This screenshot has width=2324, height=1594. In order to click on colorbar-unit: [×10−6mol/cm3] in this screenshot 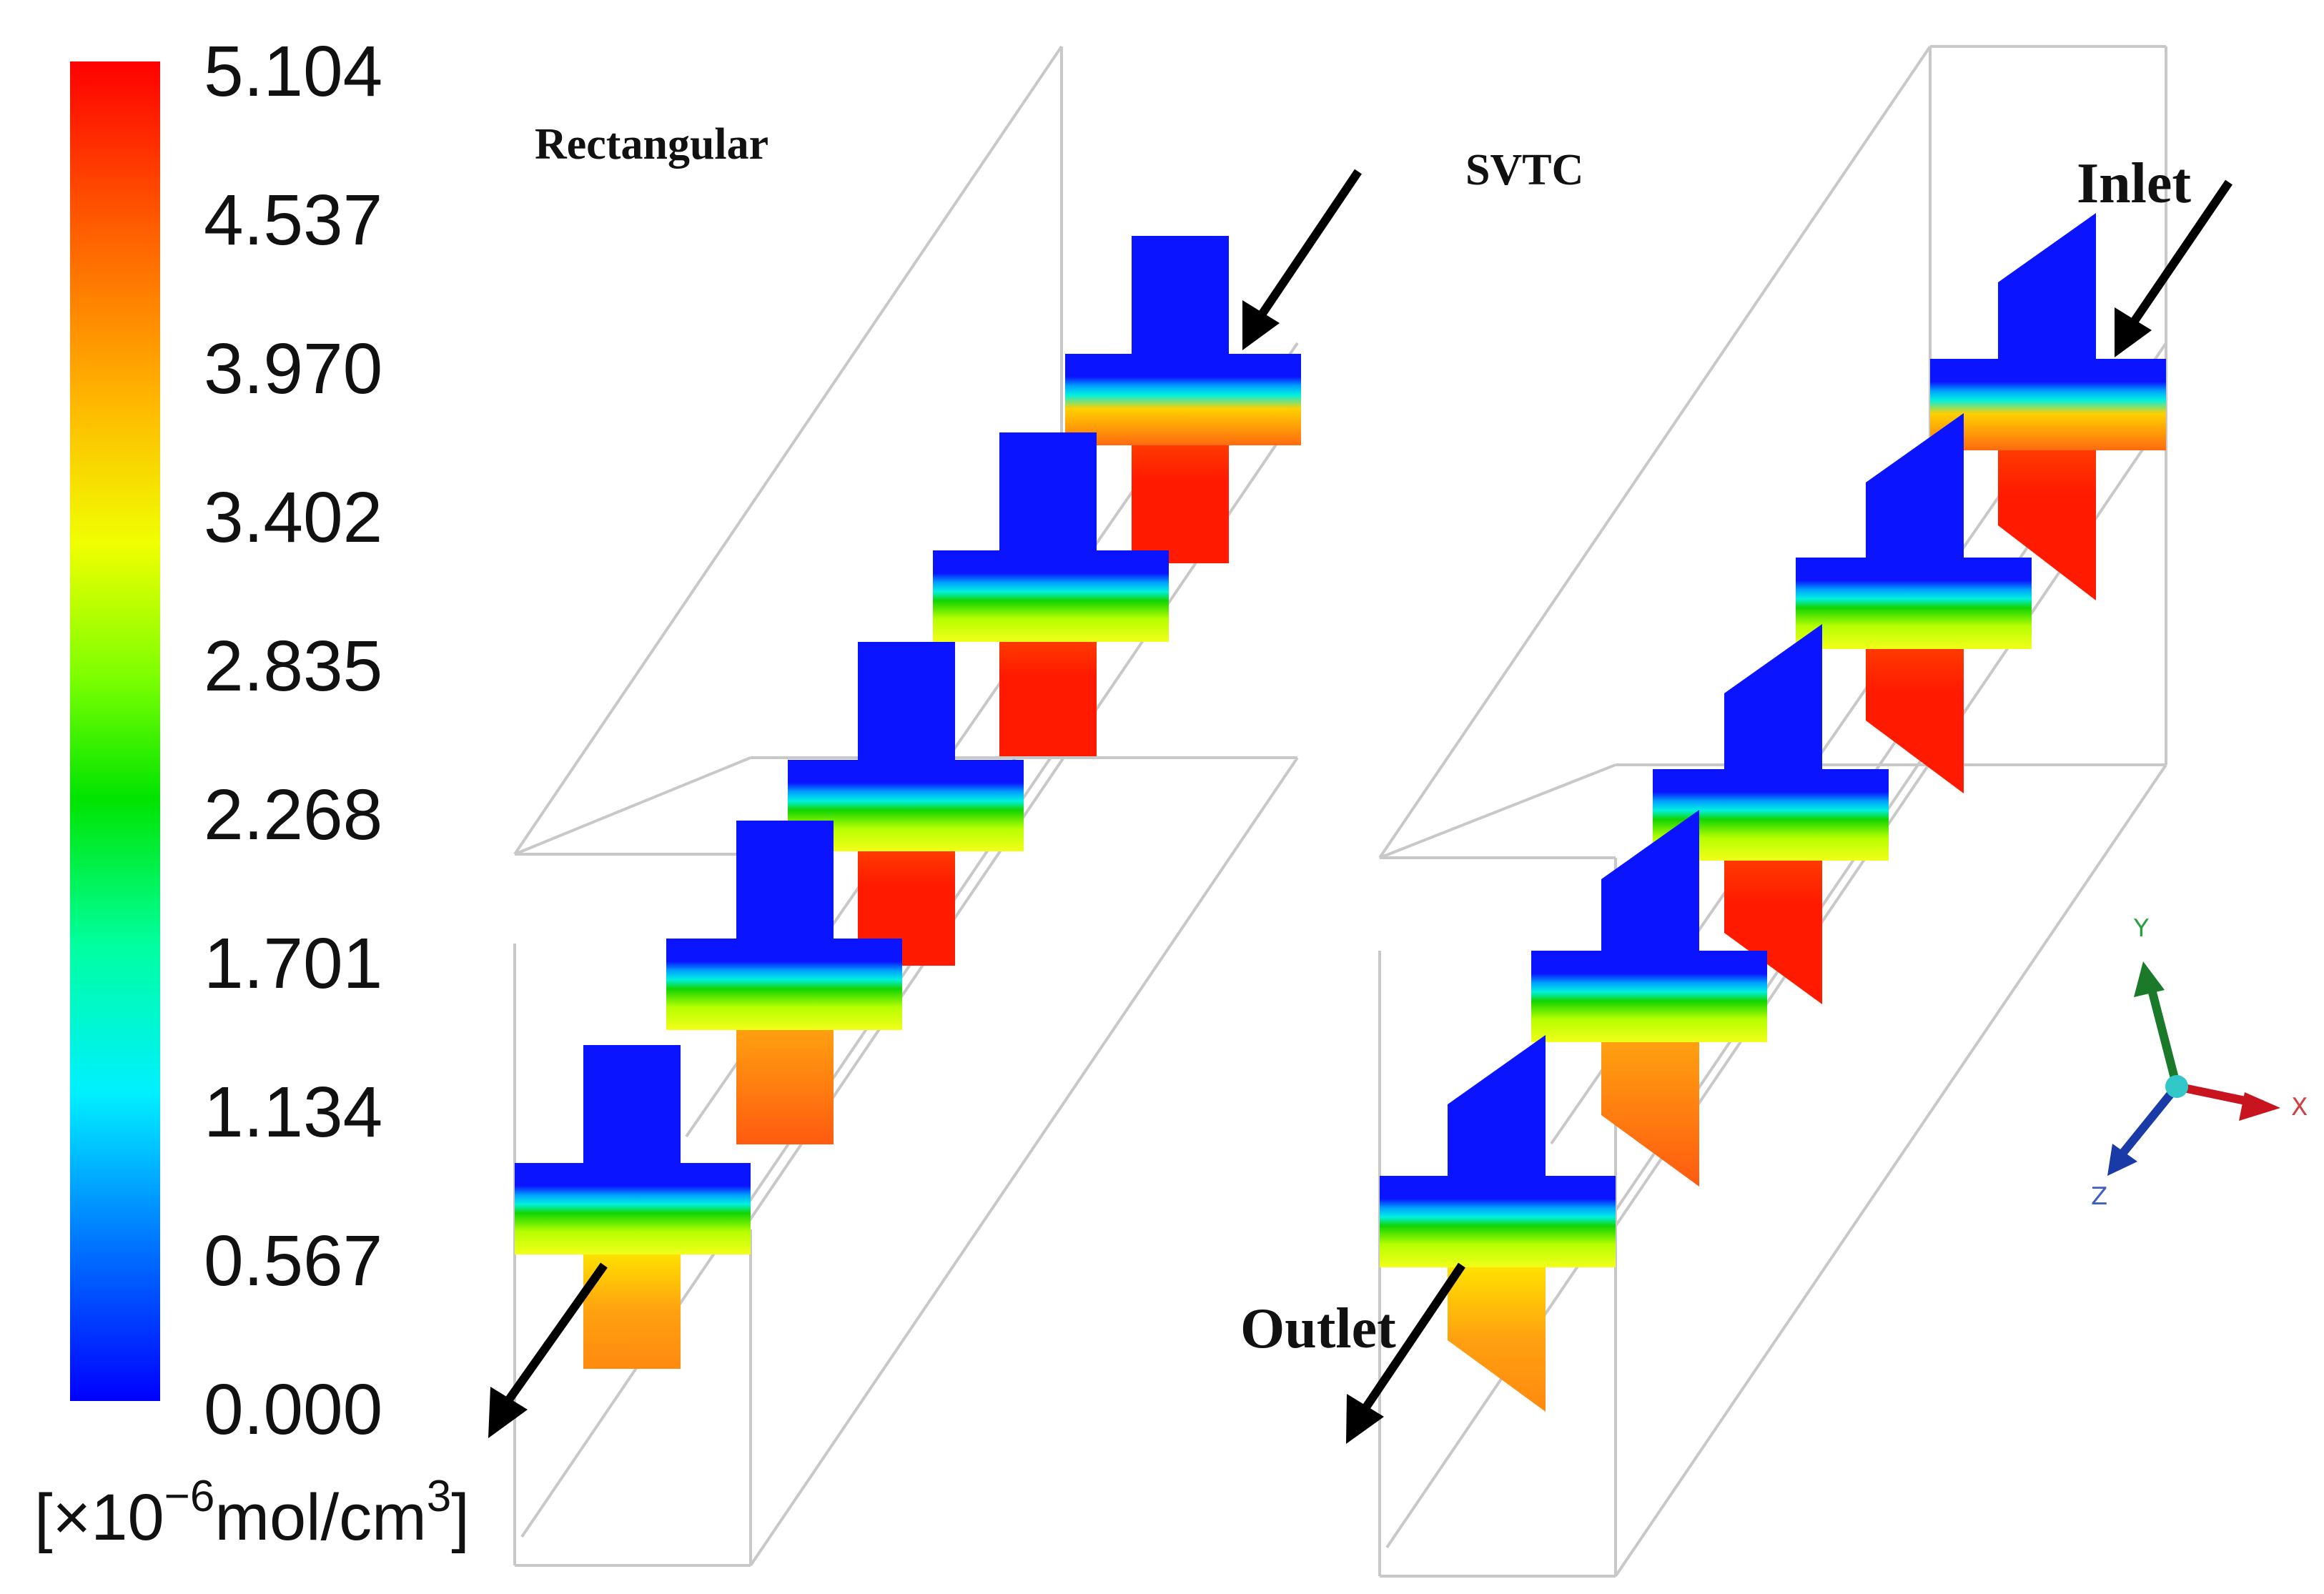, I will do `click(252, 1513)`.